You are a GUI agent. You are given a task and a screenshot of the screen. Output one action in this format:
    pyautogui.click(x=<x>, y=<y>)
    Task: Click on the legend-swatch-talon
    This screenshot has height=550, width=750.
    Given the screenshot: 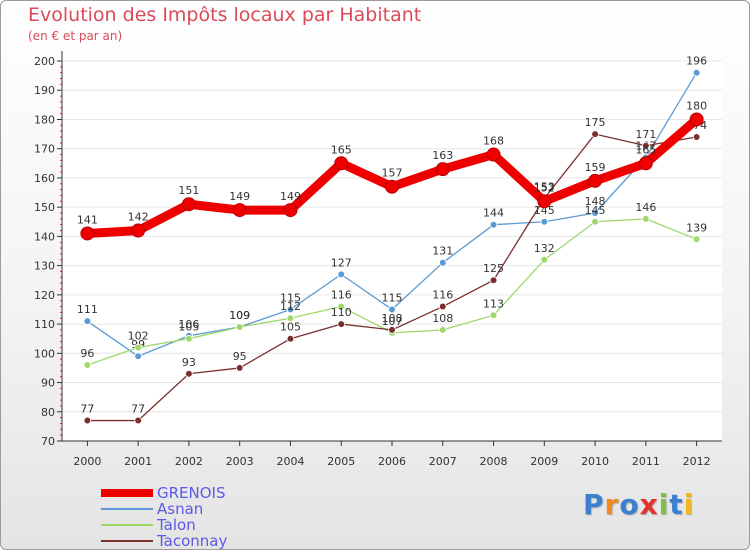 What is the action you would take?
    pyautogui.click(x=127, y=525)
    